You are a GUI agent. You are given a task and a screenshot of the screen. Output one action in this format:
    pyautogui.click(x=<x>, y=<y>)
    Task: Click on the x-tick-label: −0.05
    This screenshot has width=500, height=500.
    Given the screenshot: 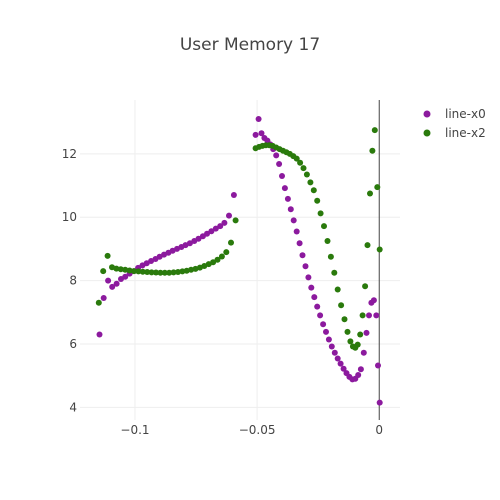 What is the action you would take?
    pyautogui.click(x=257, y=430)
    